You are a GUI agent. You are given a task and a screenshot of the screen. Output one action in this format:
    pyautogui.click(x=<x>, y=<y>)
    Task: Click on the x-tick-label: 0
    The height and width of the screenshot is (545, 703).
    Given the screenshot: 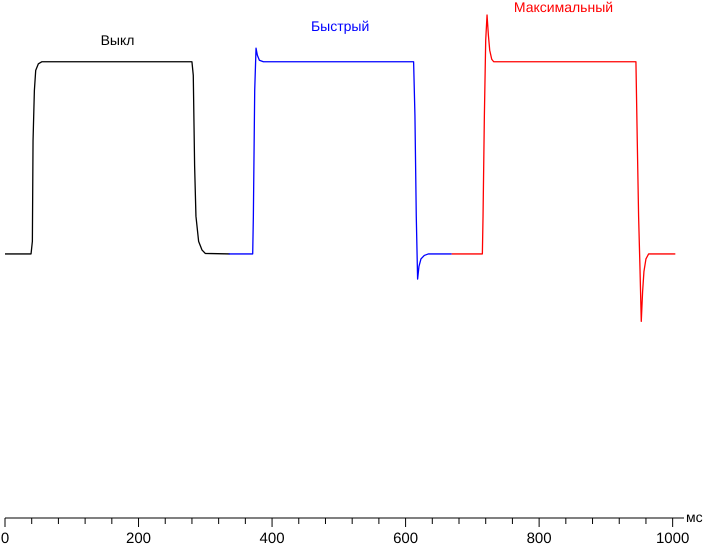 What is the action you would take?
    pyautogui.click(x=5, y=537)
    